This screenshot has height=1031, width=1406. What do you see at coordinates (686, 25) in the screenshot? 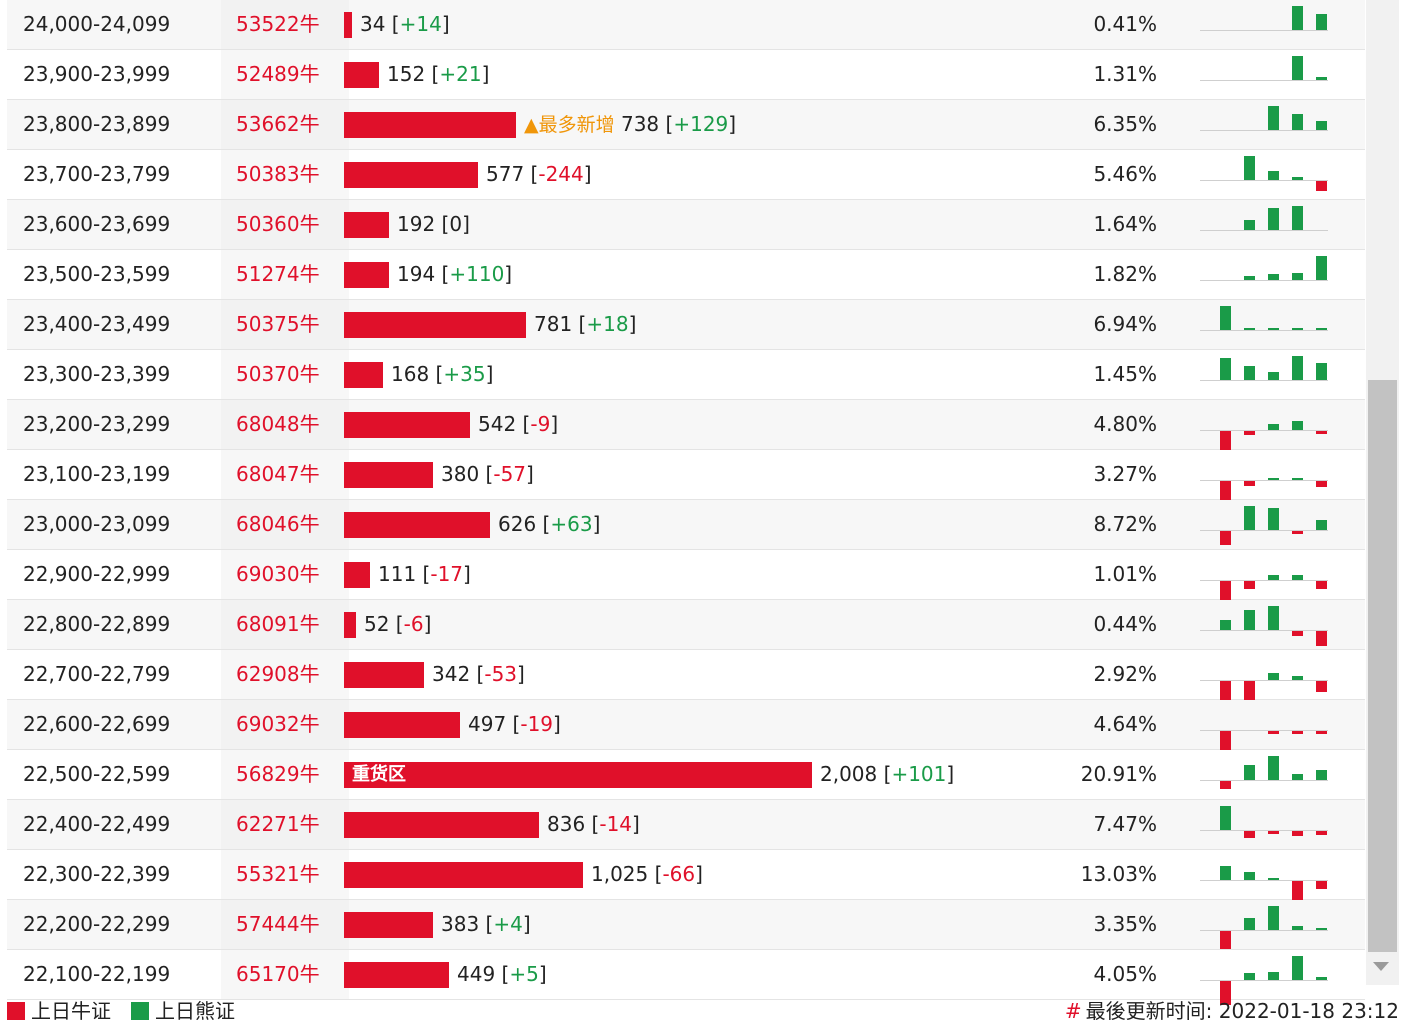
I see `table-row: 24,000-24,099 53522牛 34 [+14] 0.41%` at bounding box center [686, 25].